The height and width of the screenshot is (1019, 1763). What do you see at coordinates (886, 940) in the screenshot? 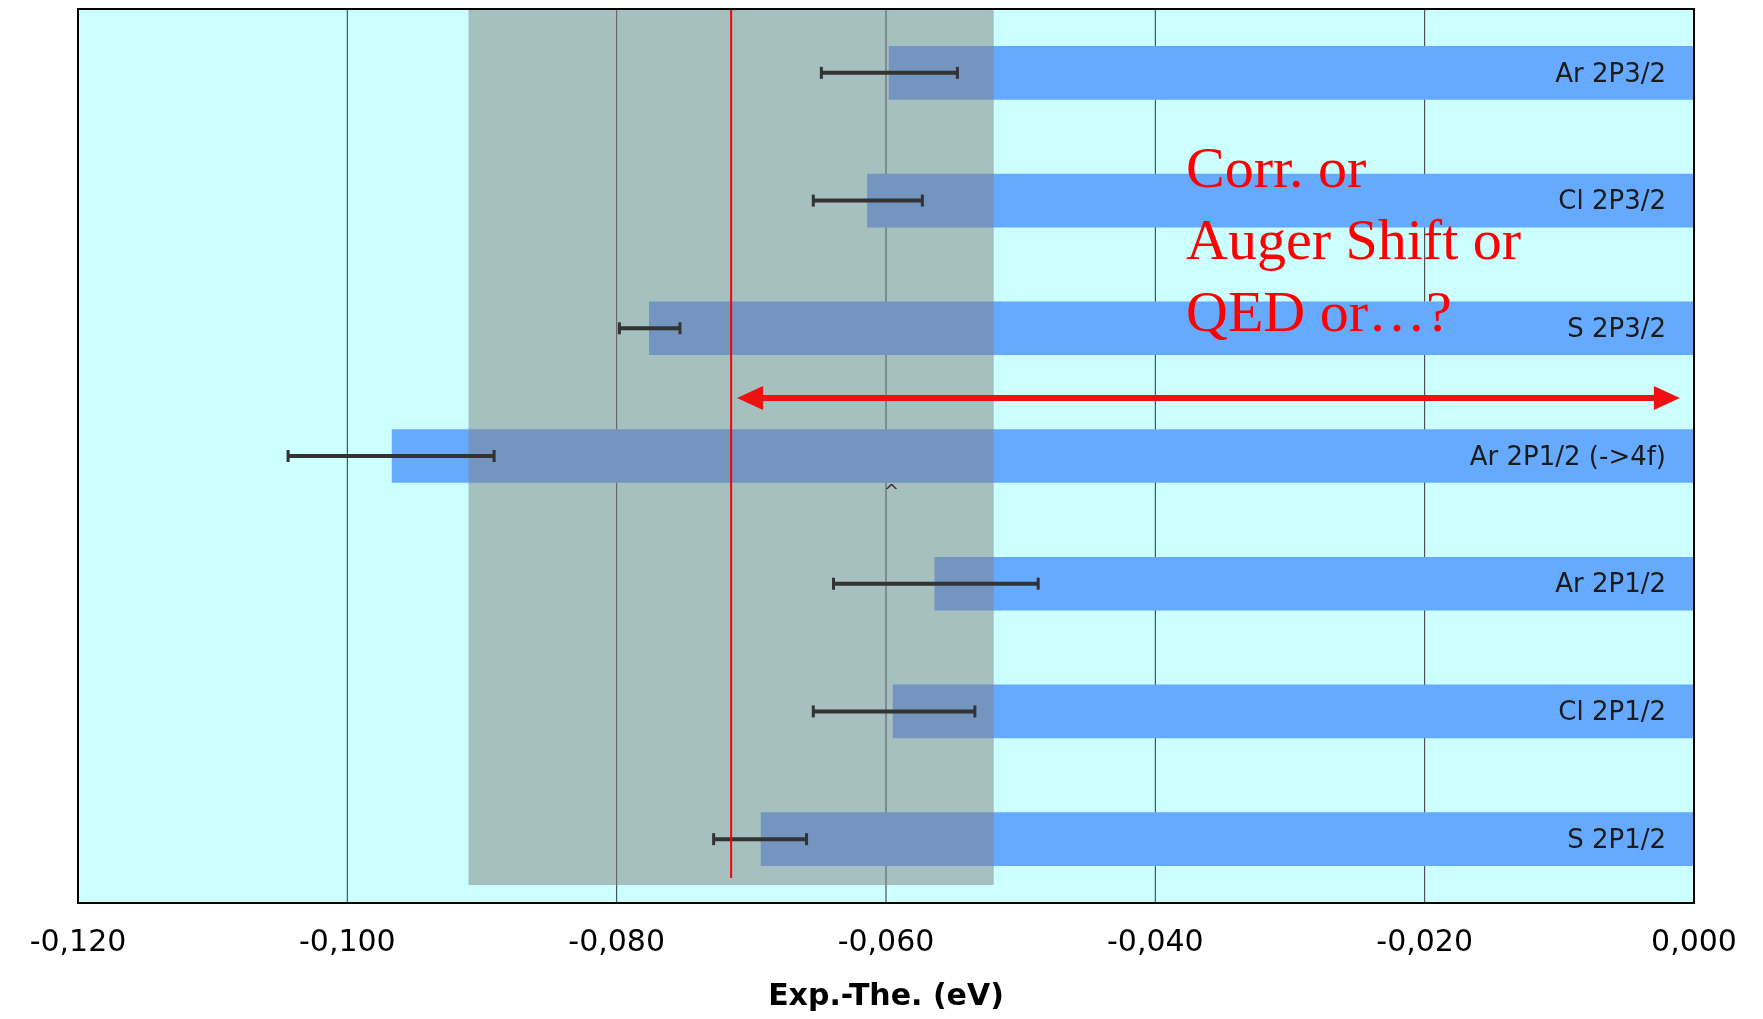
I see `x-tick-label: -0,060` at bounding box center [886, 940].